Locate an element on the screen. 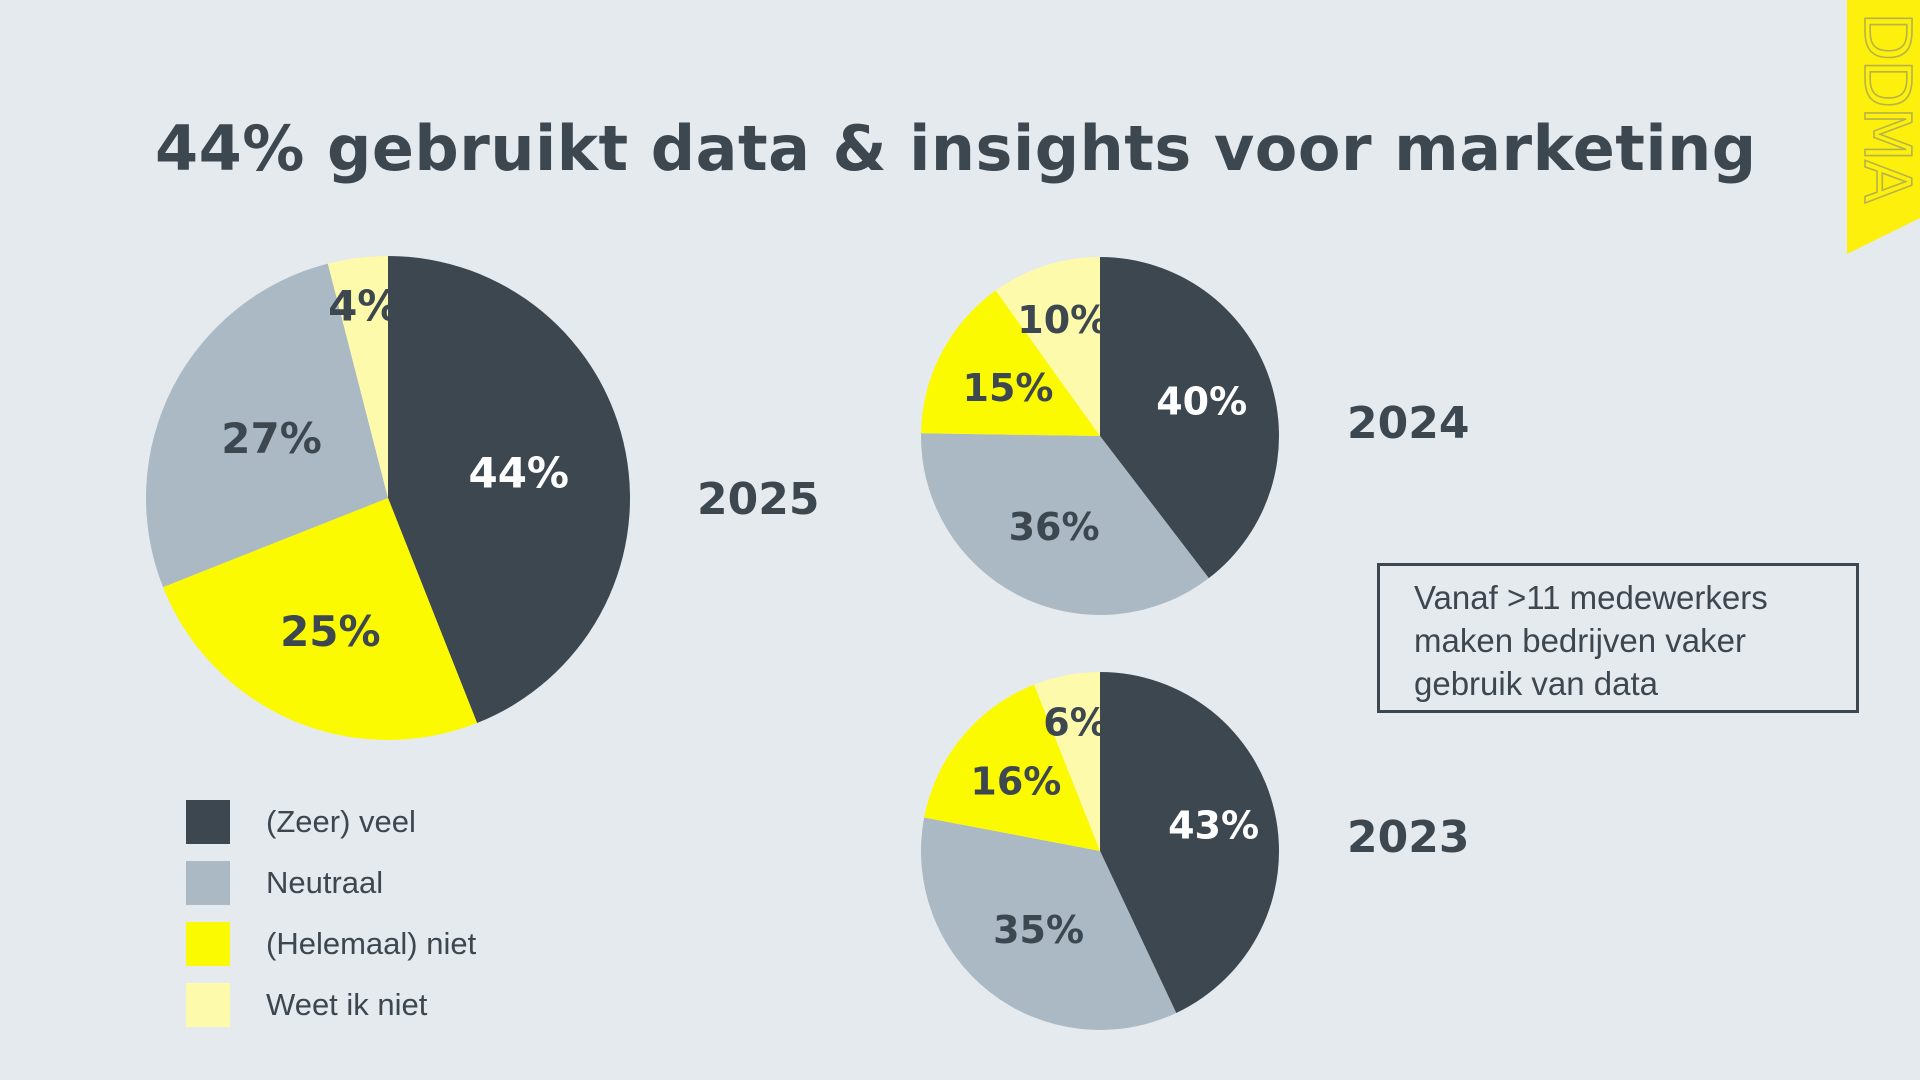  data-label-zeer-veel: 44% is located at coordinates (518, 473).